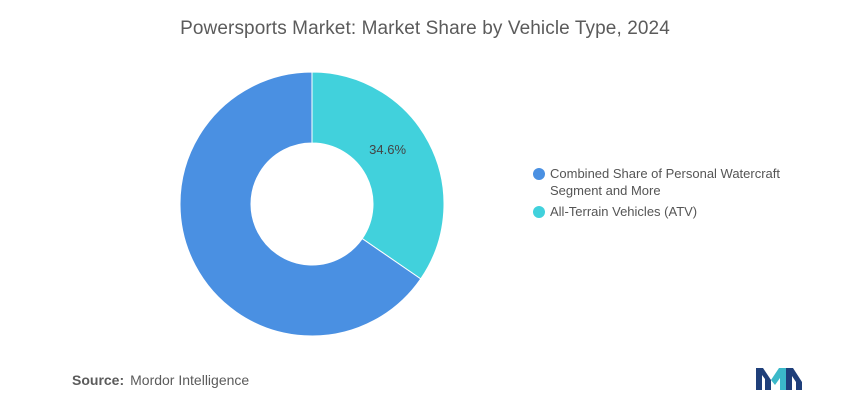 The image size is (850, 416). What do you see at coordinates (624, 211) in the screenshot?
I see `legend-label-1: All-Terrain Vehicles (ATV)` at bounding box center [624, 211].